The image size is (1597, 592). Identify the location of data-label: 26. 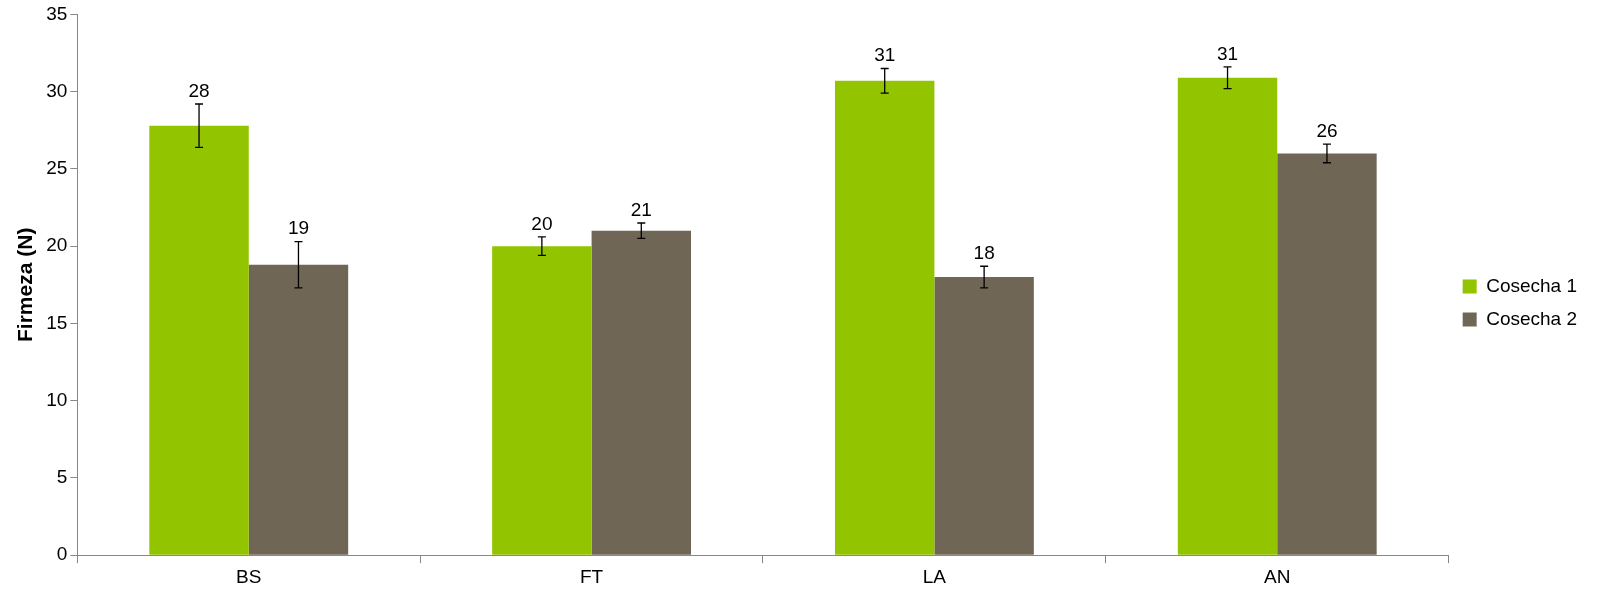
(1327, 130).